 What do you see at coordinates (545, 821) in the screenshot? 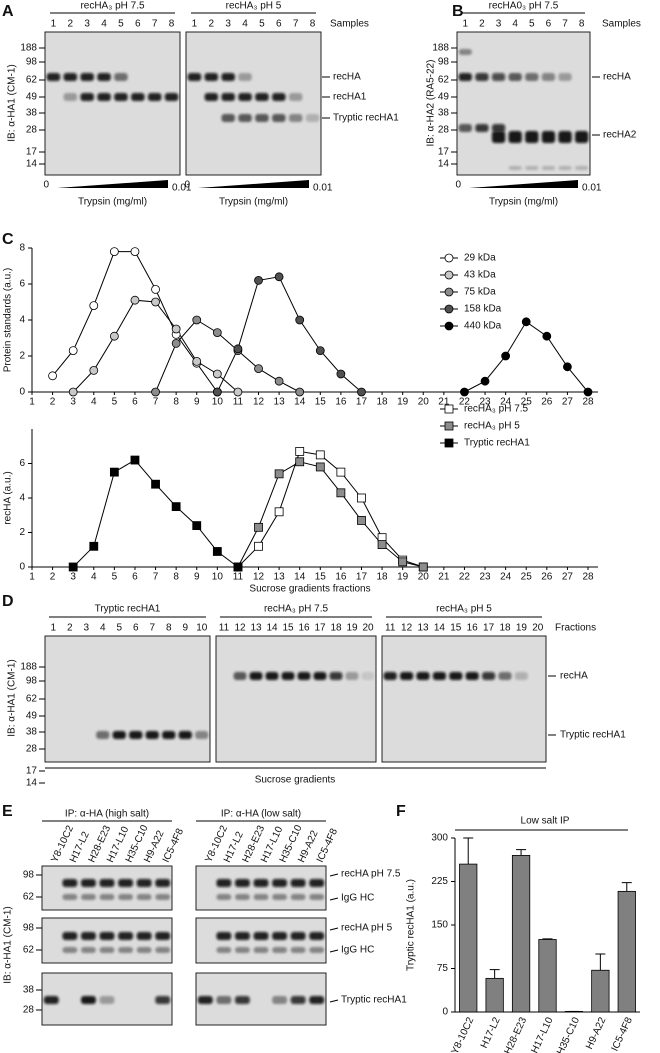
I see `chart-title: Low salt IP` at bounding box center [545, 821].